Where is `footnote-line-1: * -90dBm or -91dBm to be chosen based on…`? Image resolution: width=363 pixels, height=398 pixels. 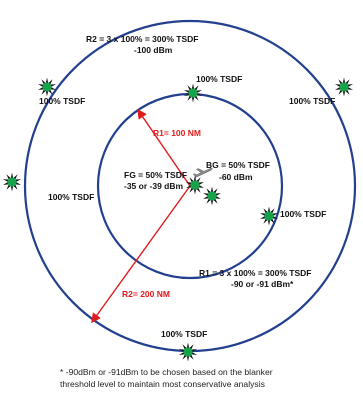 footnote-line-1: * -90dBm or -91dBm to be chosen based on… is located at coordinates (166, 372).